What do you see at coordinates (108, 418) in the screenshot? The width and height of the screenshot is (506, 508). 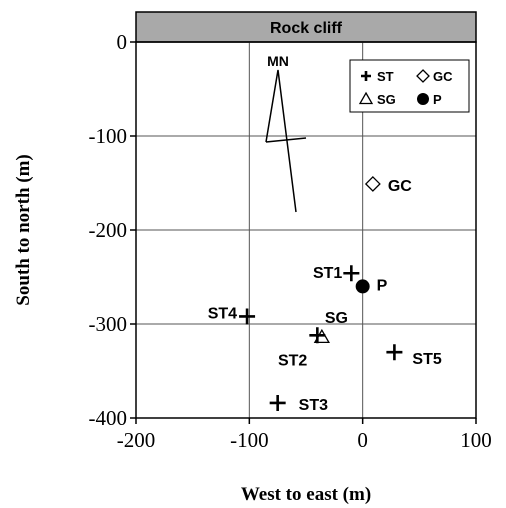 I see `y-tick-label-4: -400` at bounding box center [108, 418].